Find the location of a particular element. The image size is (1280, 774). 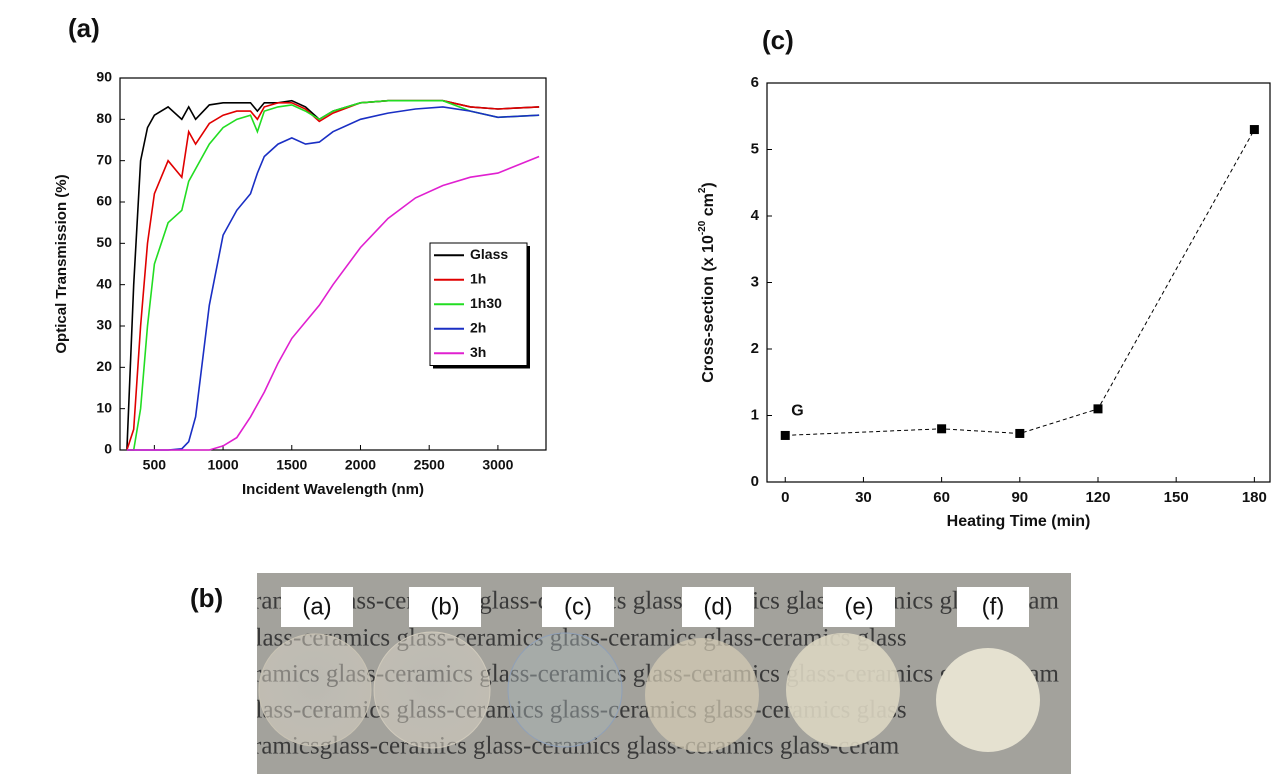

y-tick-label: 80 is located at coordinates (104, 118).